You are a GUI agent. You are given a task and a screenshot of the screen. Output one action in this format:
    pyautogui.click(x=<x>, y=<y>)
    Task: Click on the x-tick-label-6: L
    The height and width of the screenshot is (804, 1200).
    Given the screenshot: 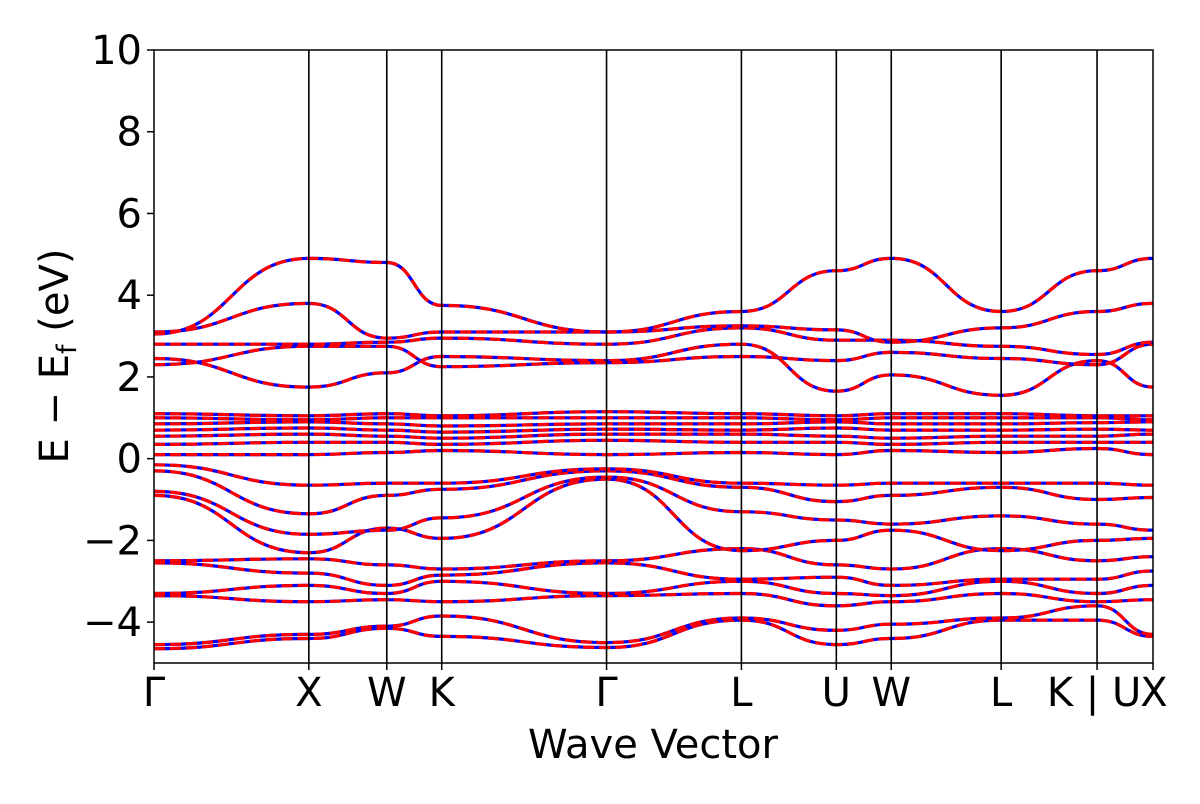 What is the action you would take?
    pyautogui.click(x=741, y=693)
    